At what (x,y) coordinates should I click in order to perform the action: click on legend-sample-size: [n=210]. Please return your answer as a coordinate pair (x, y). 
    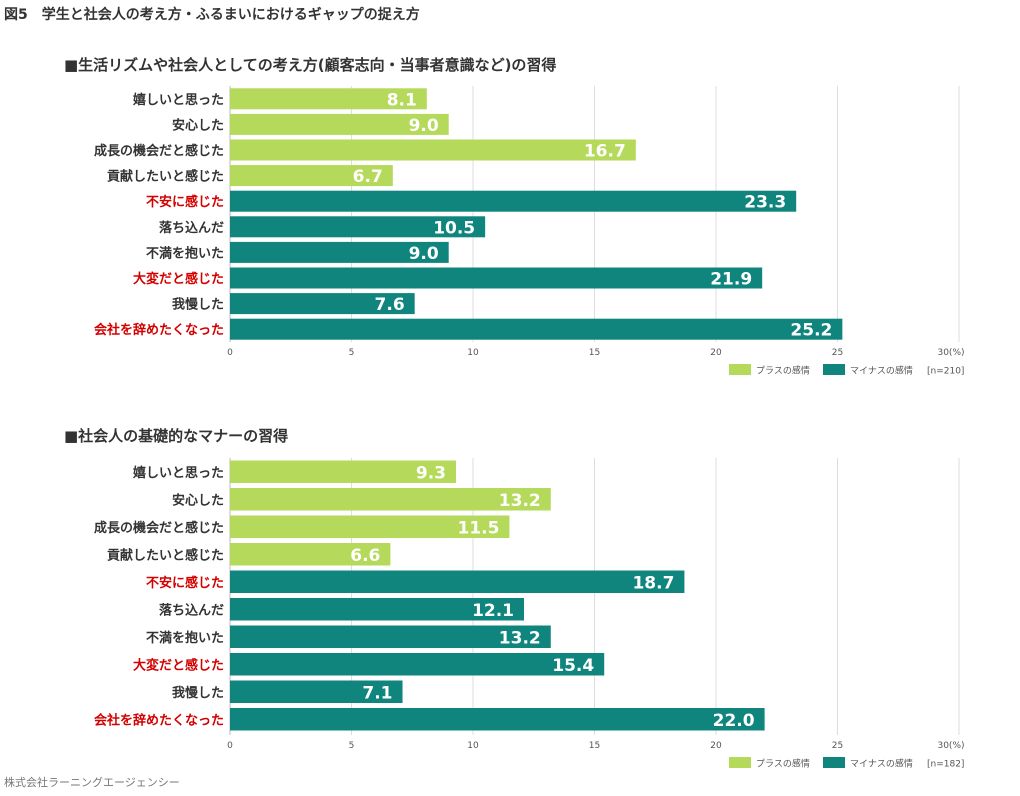
    Looking at the image, I should click on (945, 372).